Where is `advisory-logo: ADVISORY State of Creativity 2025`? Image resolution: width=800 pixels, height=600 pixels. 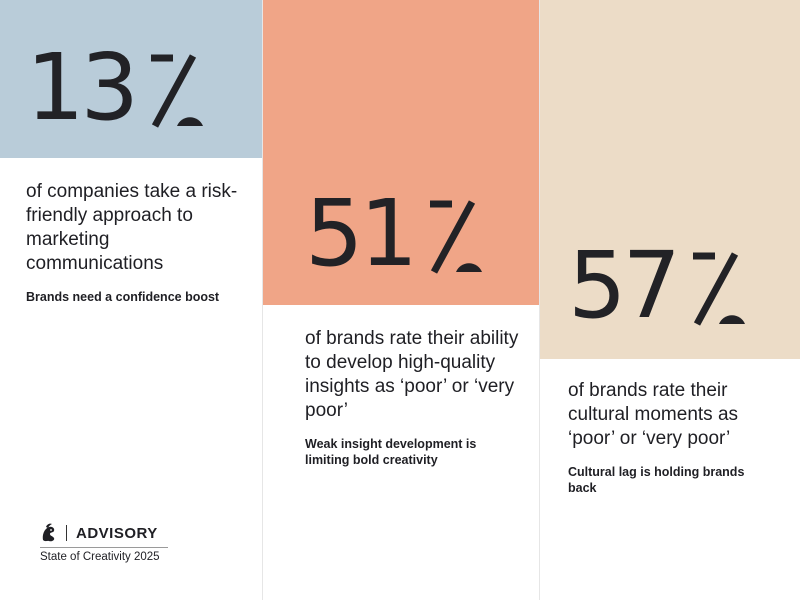
advisory-logo: ADVISORY State of Creativity 2025 is located at coordinates (110, 542).